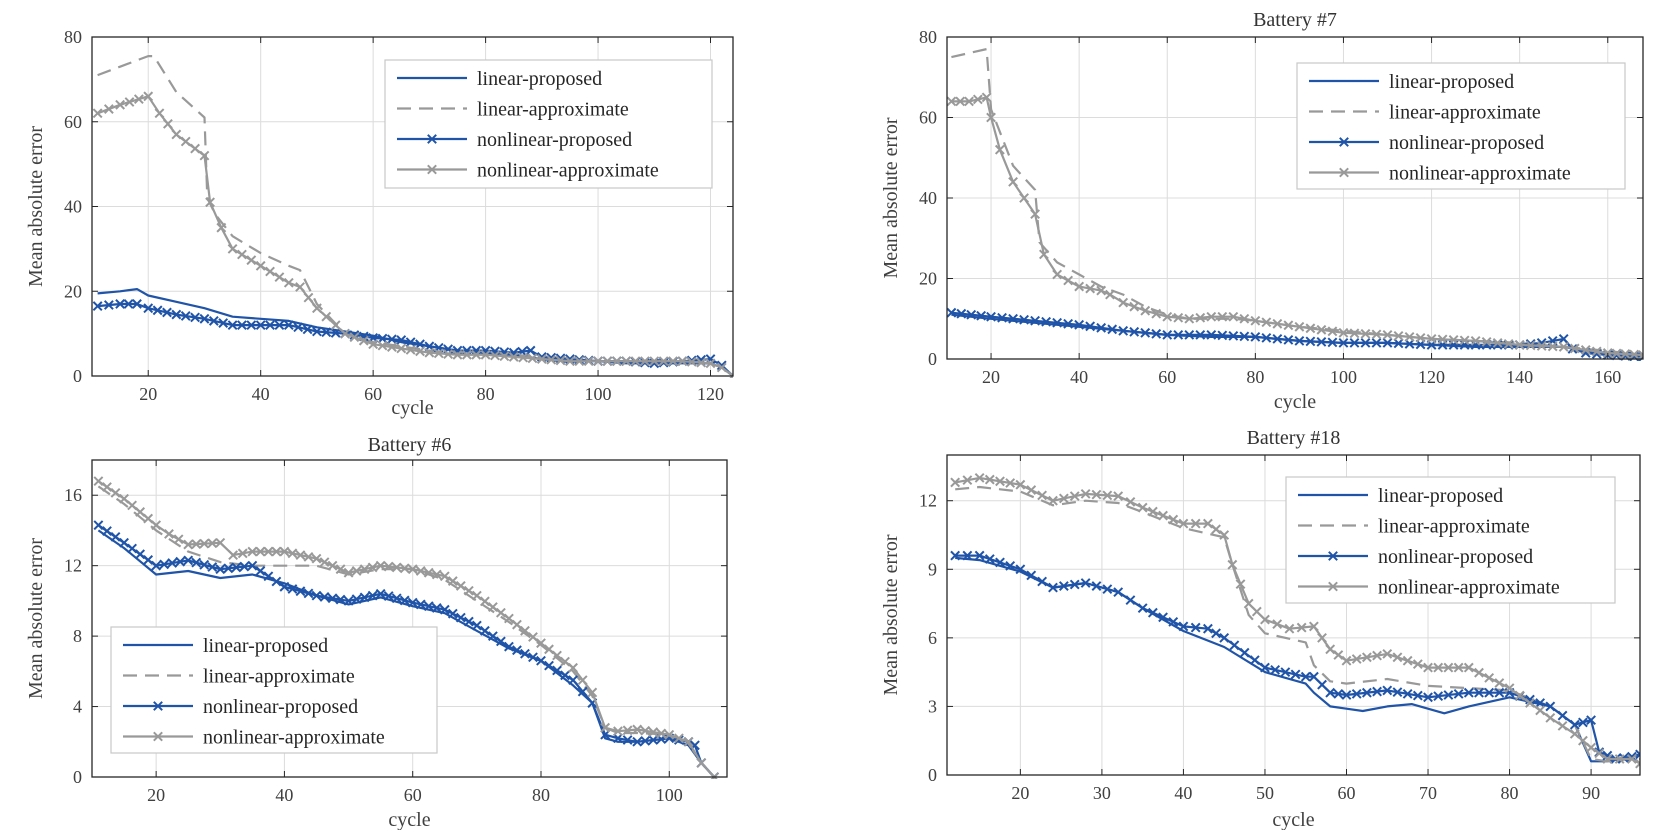  Describe the element at coordinates (77, 636) in the screenshot. I see `y-tick-label: 8` at that location.